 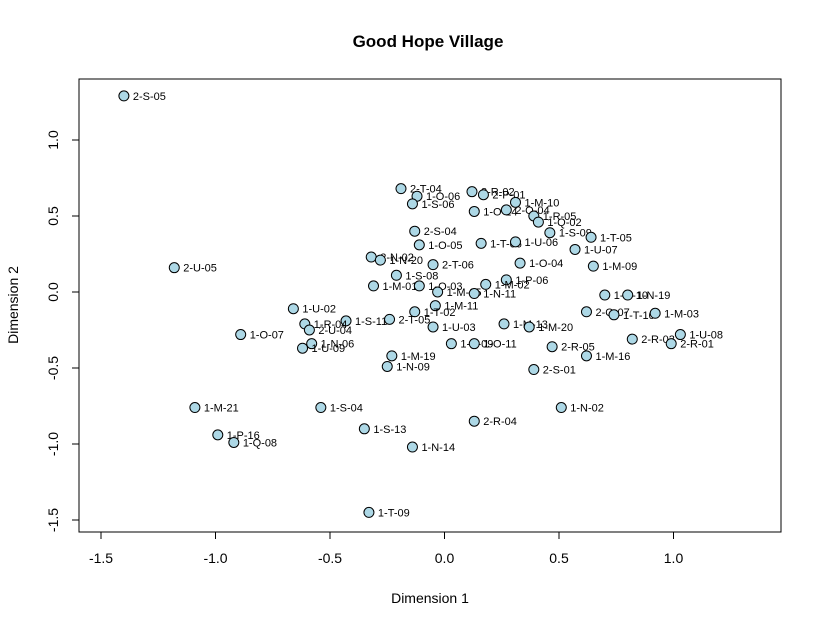 I want to click on x-tick-label: 1.0, so click(x=674, y=558).